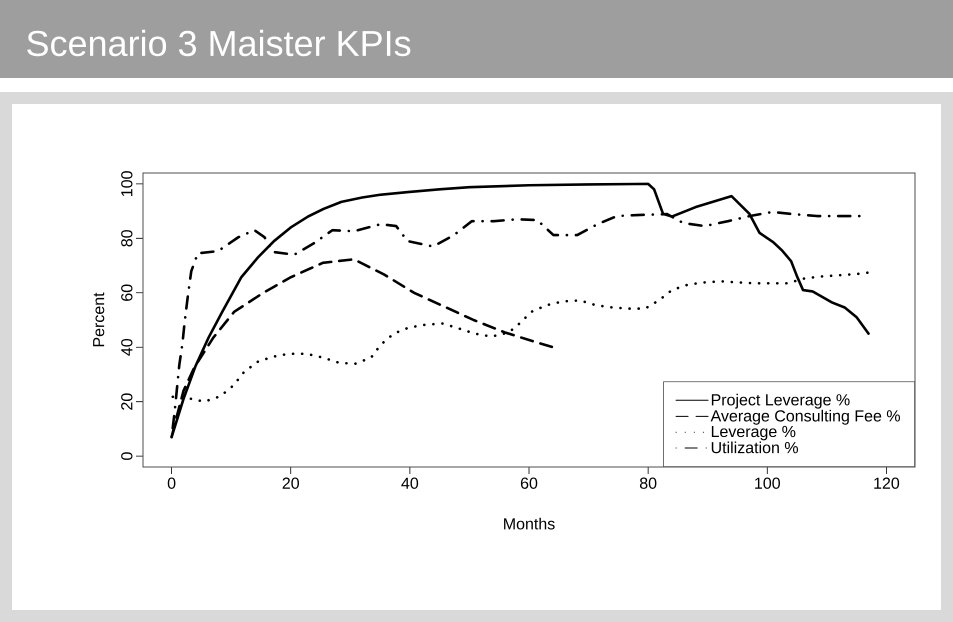 The height and width of the screenshot is (622, 953). I want to click on x-tick-label: 40, so click(409, 483).